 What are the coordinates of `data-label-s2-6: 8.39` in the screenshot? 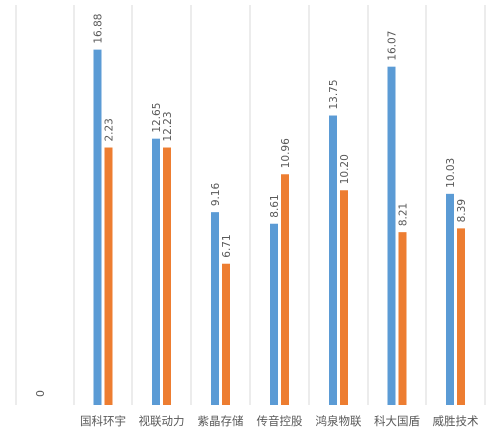 It's located at (462, 210).